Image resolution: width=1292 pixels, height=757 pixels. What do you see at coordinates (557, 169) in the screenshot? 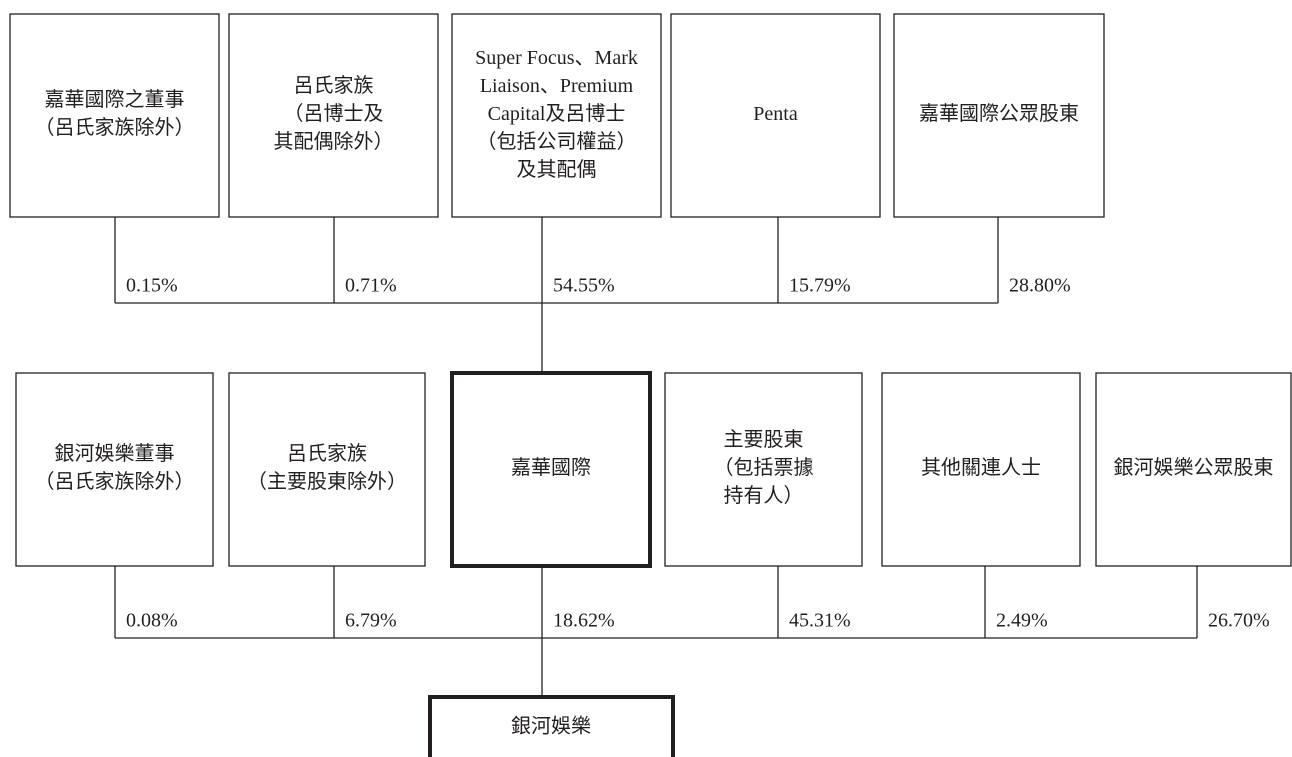
I see `node-label: 及其配偶` at bounding box center [557, 169].